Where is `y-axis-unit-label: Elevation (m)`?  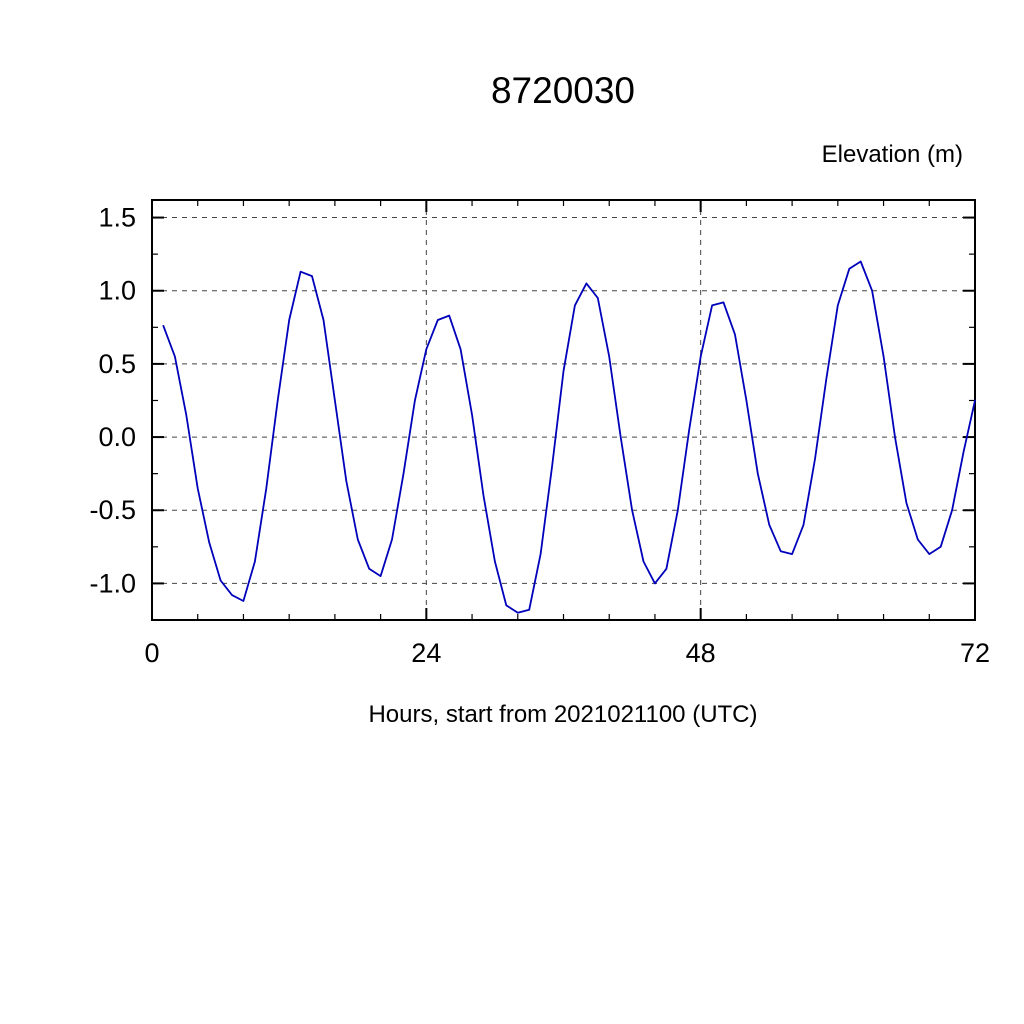 y-axis-unit-label: Elevation (m) is located at coordinates (892, 154).